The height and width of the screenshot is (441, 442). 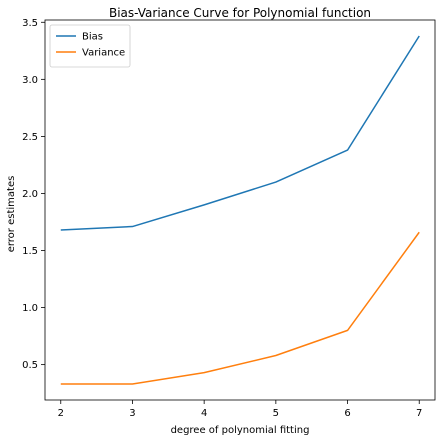 I want to click on x-tick-label: 3, so click(x=132, y=413).